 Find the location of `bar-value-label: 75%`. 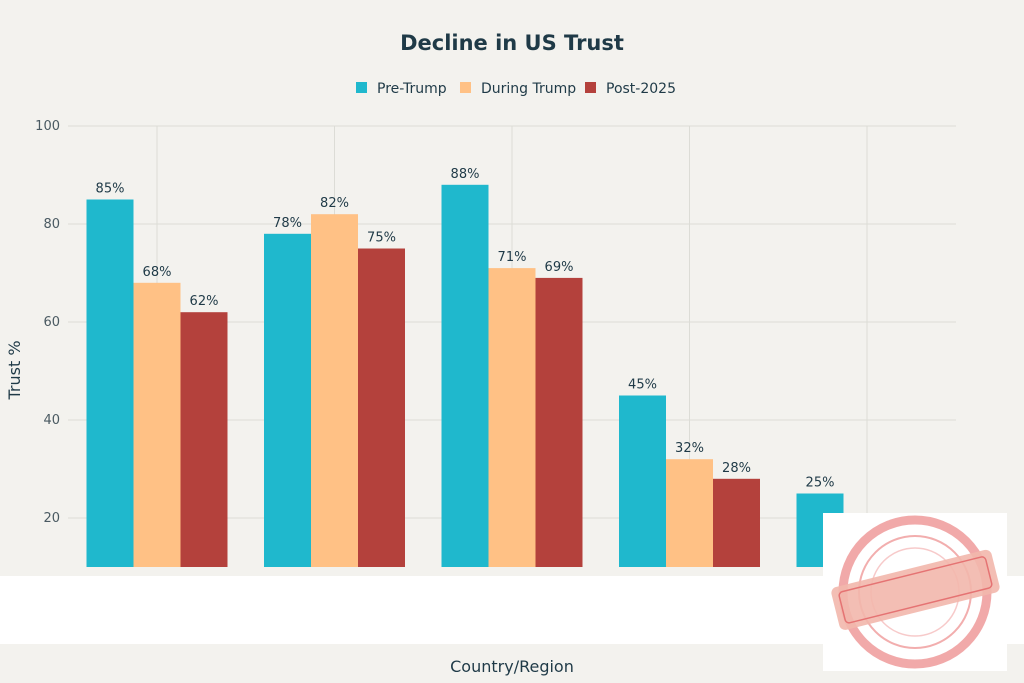

bar-value-label: 75% is located at coordinates (381, 238).